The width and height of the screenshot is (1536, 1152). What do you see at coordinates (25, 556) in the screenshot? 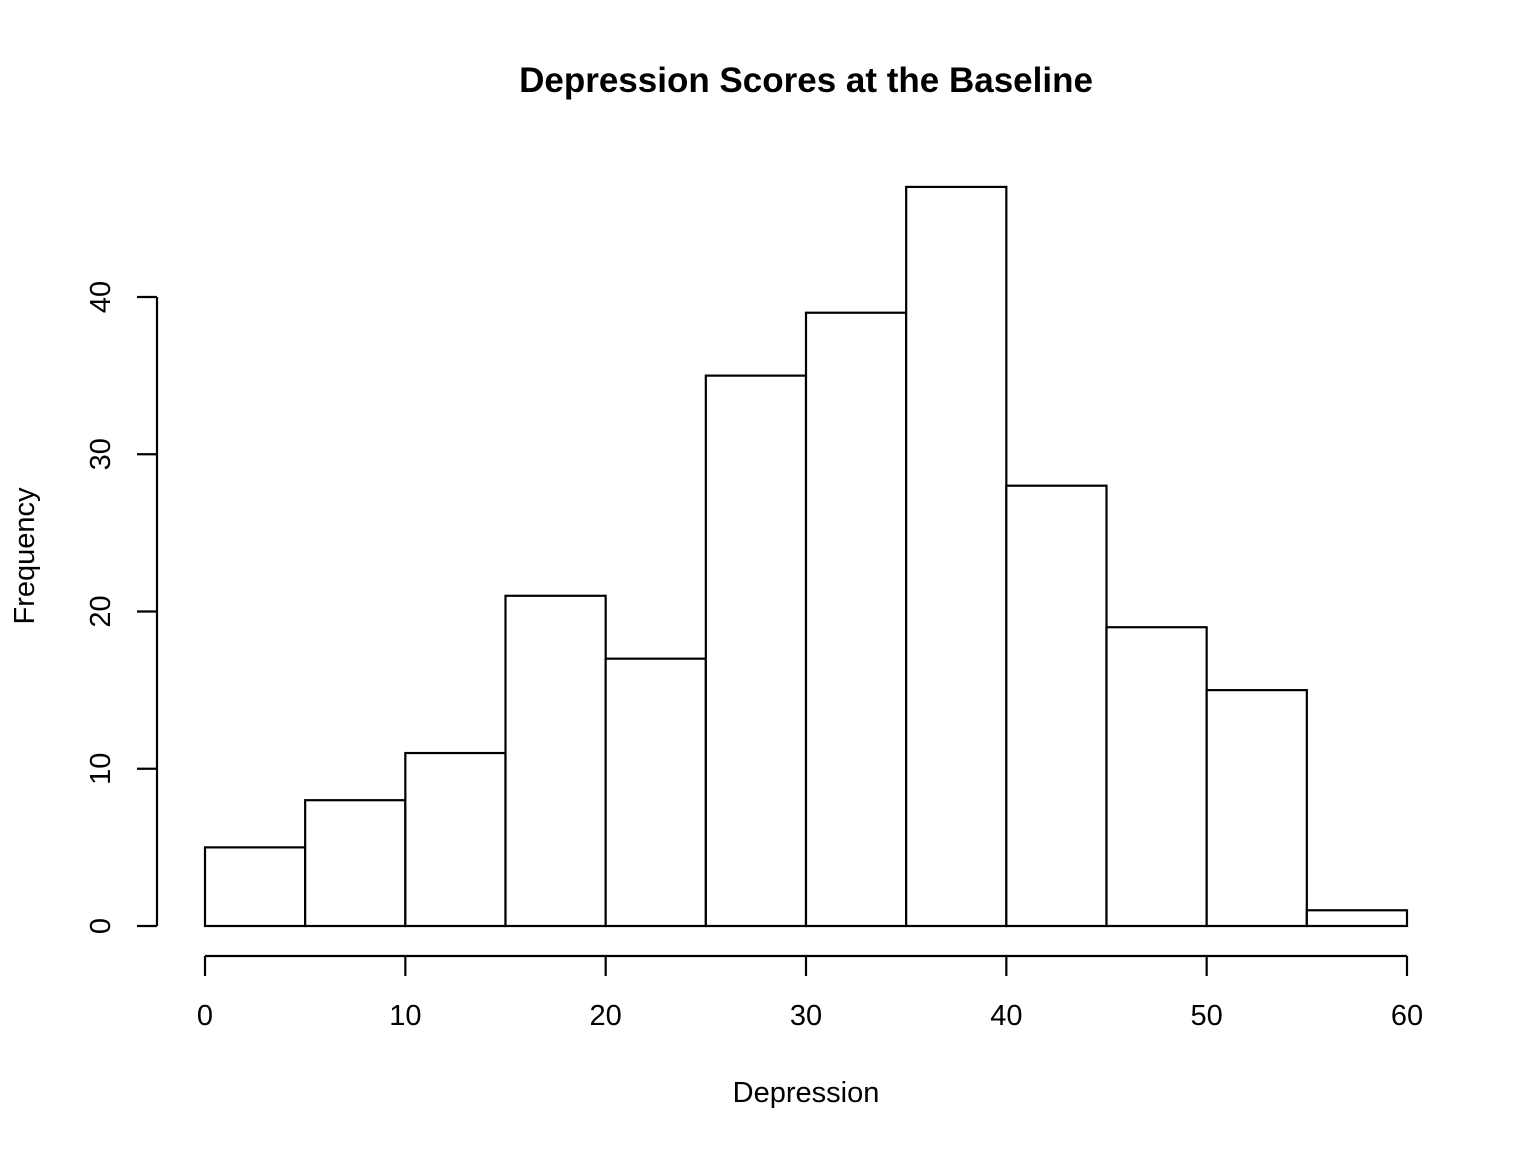
I see `y-axis-label: Frequency` at bounding box center [25, 556].